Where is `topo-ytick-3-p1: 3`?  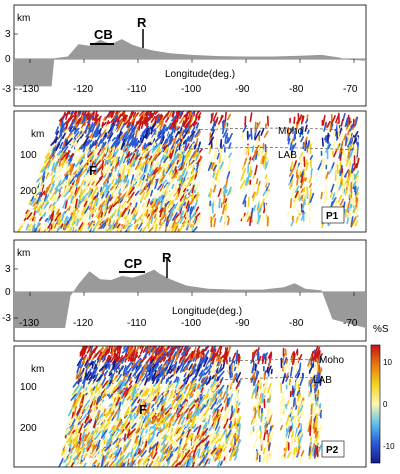 topo-ytick-3-p1: 3 is located at coordinates (8, 34).